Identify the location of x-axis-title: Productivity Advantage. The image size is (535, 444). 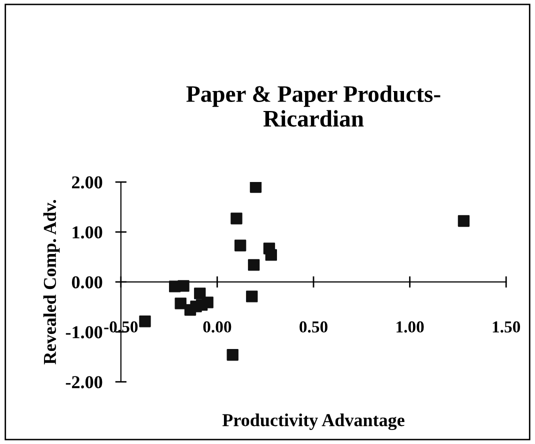
(313, 422).